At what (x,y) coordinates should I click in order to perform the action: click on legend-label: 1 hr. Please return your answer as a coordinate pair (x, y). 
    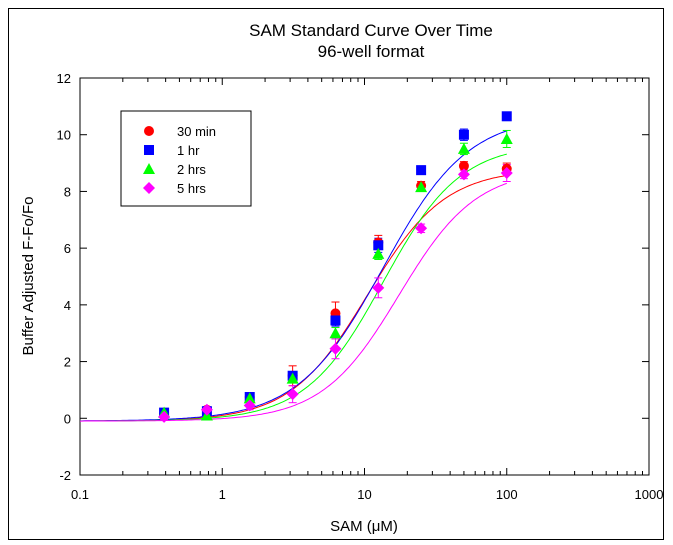
    Looking at the image, I should click on (188, 150).